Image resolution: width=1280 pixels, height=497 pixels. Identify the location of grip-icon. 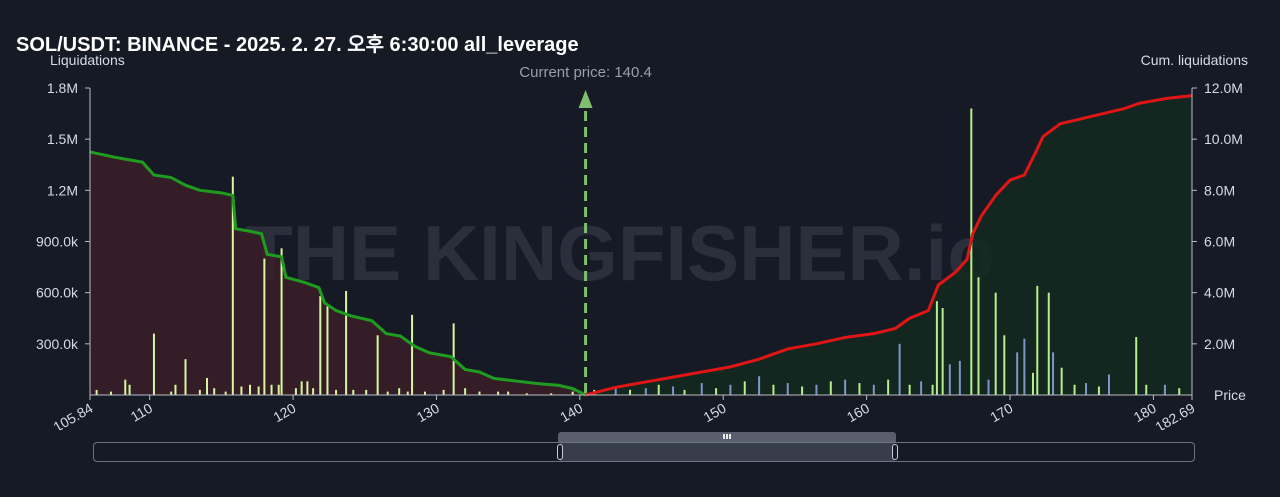
(727, 436).